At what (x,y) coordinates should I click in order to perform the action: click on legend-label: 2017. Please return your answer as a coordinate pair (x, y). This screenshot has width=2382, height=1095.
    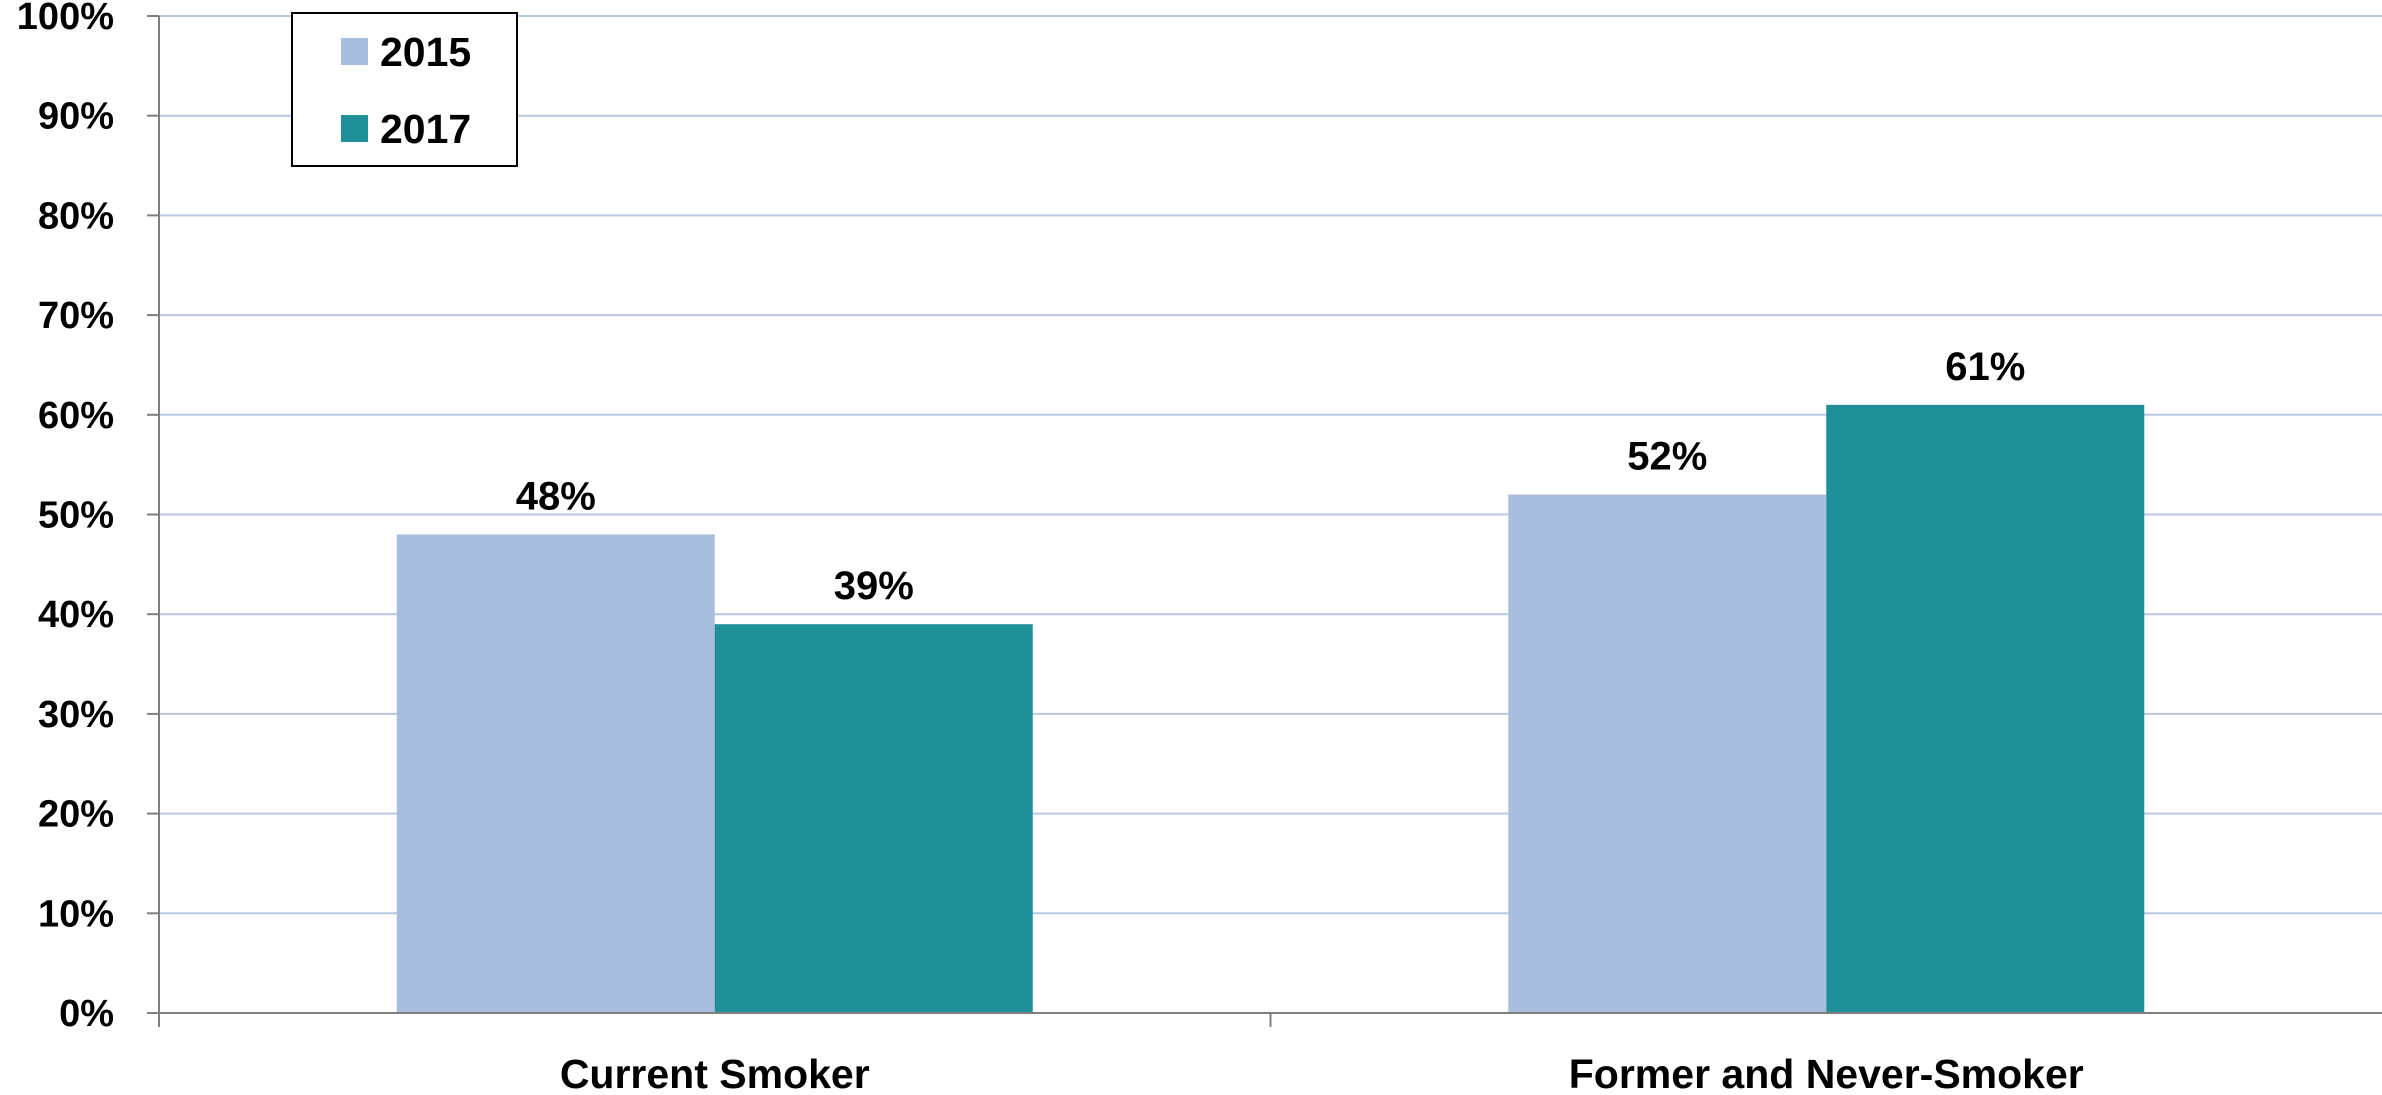
    Looking at the image, I should click on (425, 129).